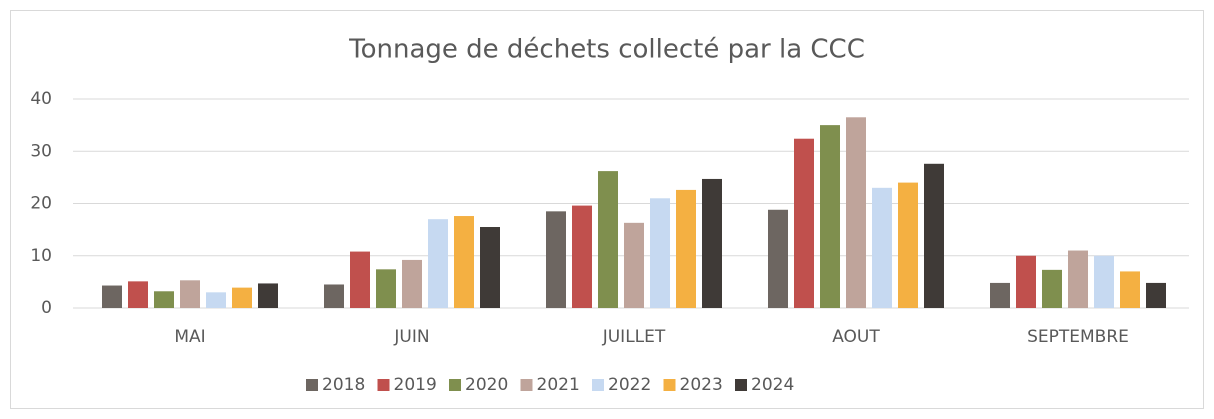 This screenshot has width=1214, height=419. Describe the element at coordinates (41, 99) in the screenshot. I see `y-tick-label: 40` at that location.